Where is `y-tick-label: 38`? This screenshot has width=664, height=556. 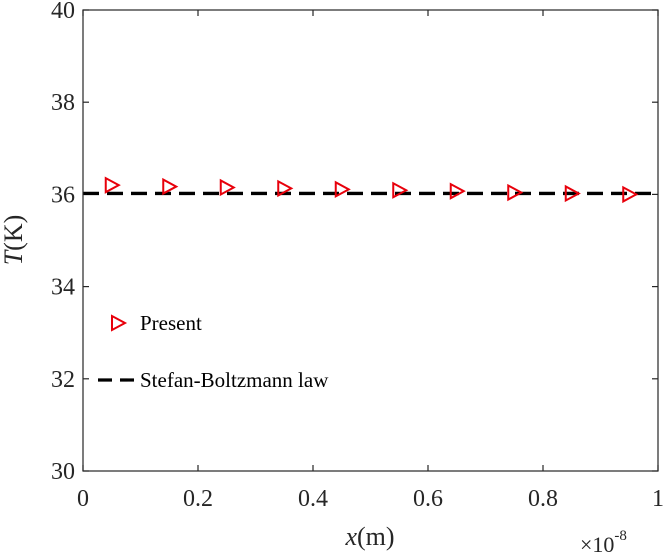 y-tick-label: 38 is located at coordinates (63, 103).